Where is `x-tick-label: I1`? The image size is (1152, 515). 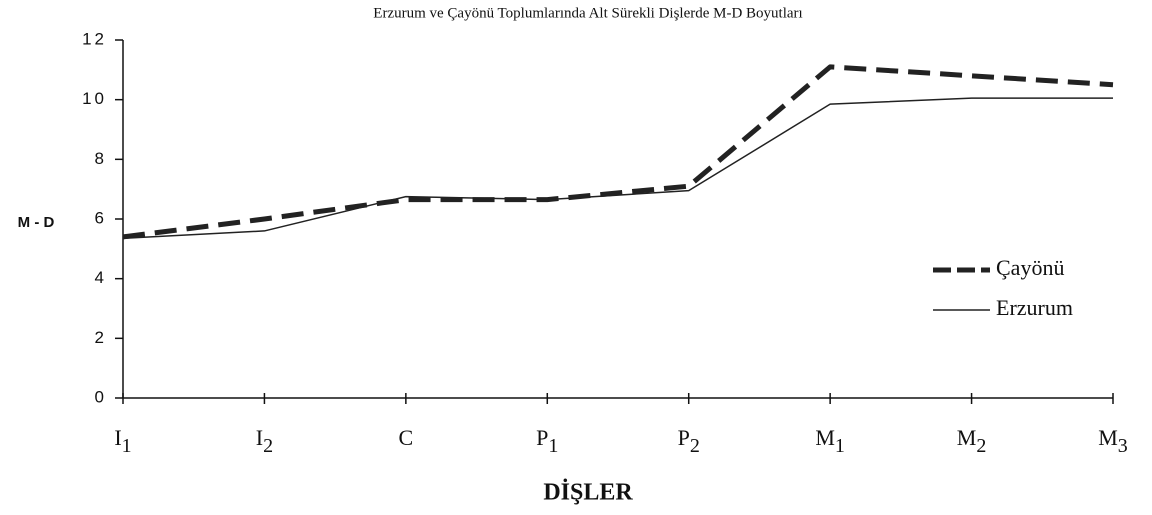
x-tick-label: I1 is located at coordinates (122, 441).